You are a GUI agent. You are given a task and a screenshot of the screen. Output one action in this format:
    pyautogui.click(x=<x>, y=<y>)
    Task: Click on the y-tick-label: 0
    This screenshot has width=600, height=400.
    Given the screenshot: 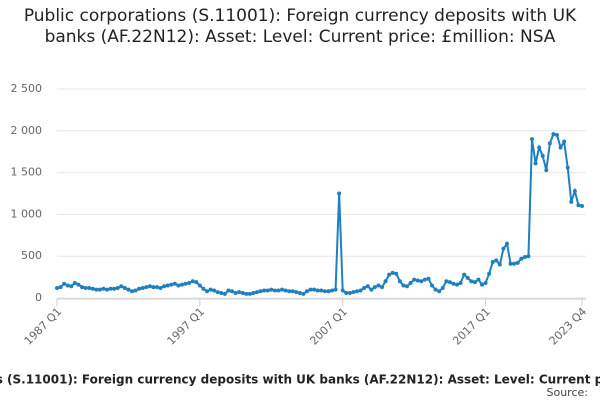 What is the action you would take?
    pyautogui.click(x=38, y=297)
    